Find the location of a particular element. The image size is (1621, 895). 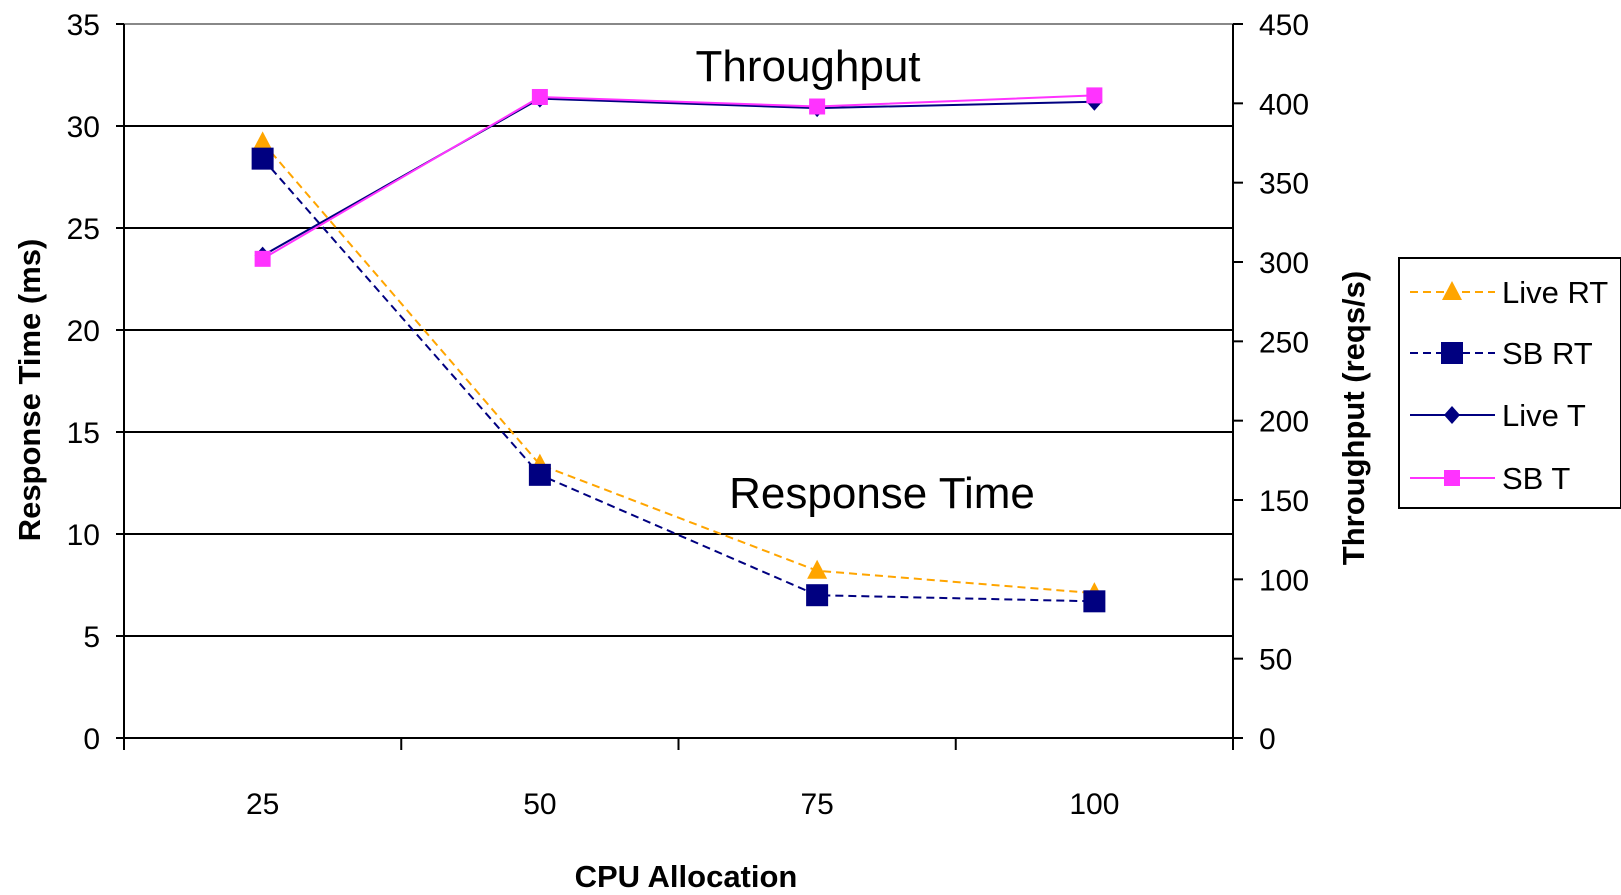

series-line-live-t is located at coordinates (678, 177).